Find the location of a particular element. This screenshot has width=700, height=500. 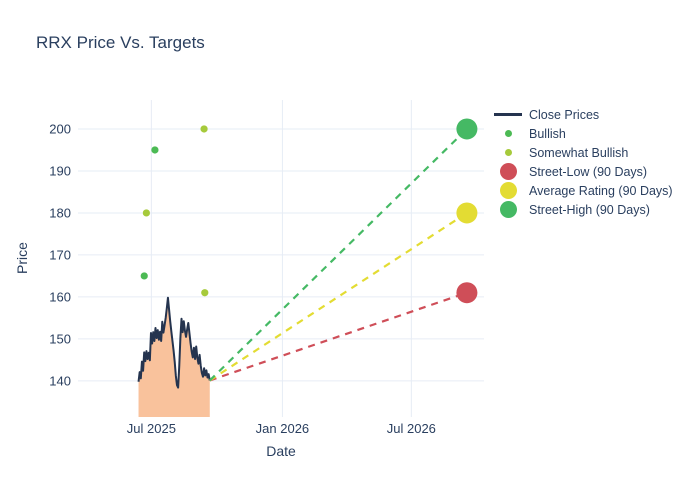

legend-label-street-low: Street-Low (90 Days) is located at coordinates (588, 171).